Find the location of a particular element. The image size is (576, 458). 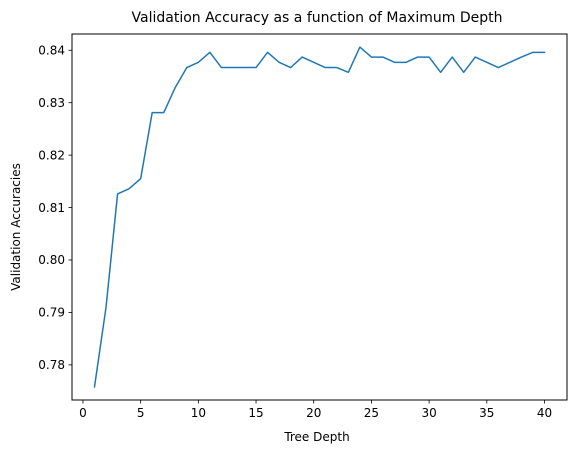

y-tick-label: 0.82 is located at coordinates (51, 155).